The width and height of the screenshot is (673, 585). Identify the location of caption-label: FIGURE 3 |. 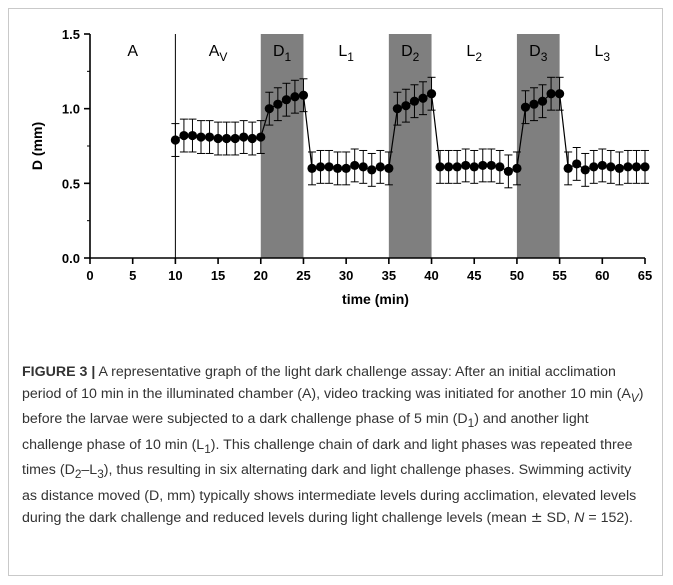
(59, 372).